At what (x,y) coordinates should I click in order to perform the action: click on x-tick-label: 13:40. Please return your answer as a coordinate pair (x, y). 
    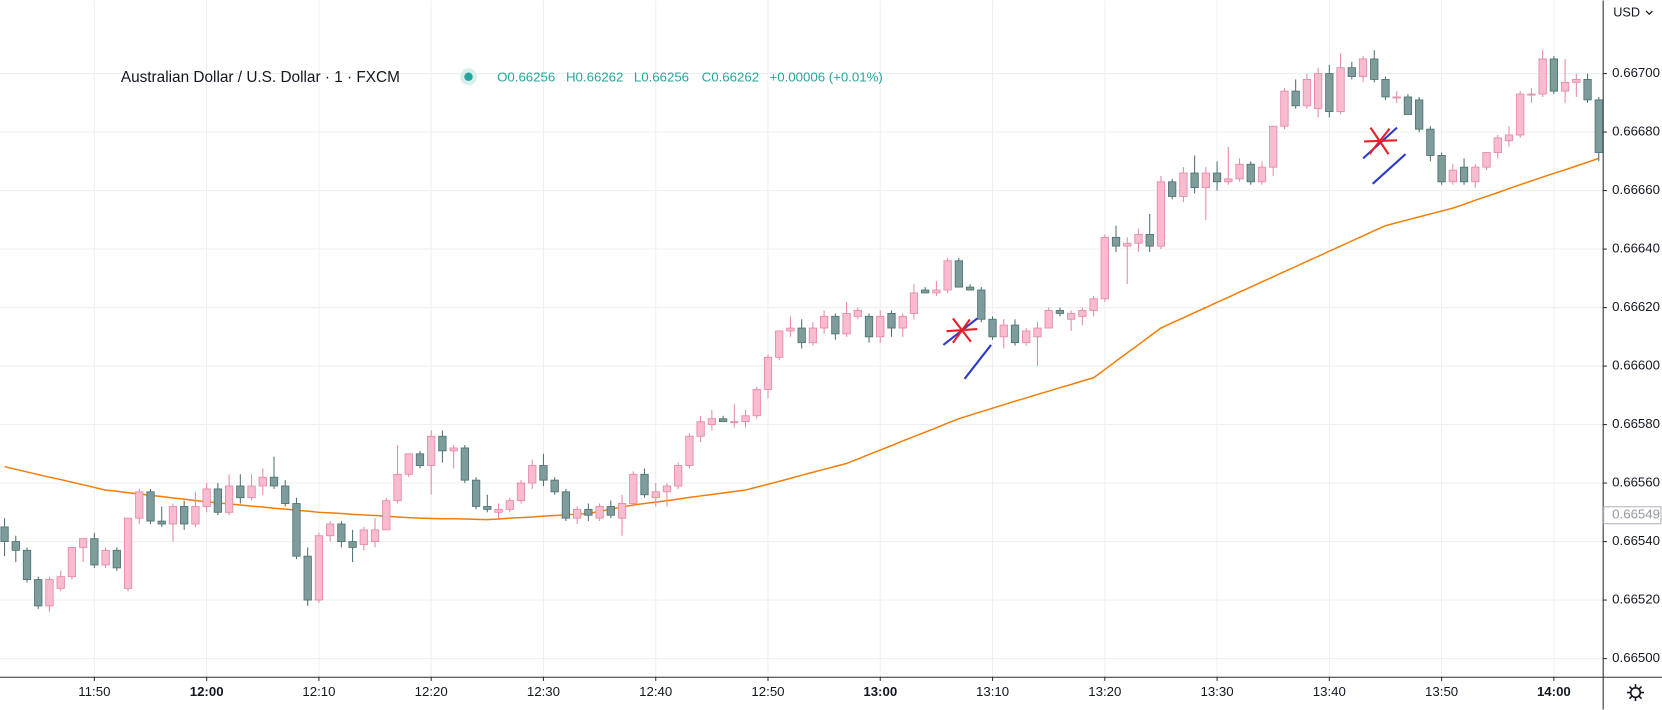
    Looking at the image, I should click on (1329, 691).